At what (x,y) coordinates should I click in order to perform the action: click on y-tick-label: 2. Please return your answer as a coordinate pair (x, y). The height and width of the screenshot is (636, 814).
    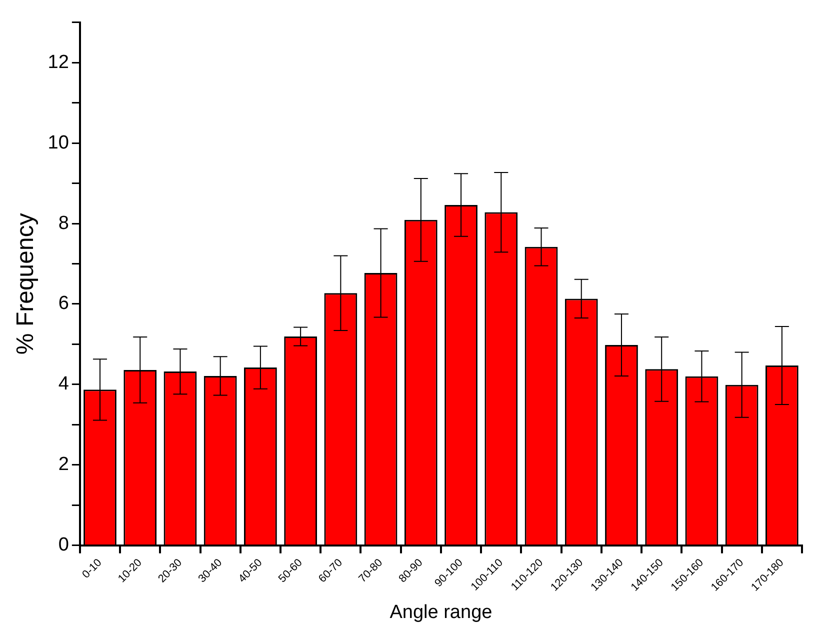
    Looking at the image, I should click on (63, 465).